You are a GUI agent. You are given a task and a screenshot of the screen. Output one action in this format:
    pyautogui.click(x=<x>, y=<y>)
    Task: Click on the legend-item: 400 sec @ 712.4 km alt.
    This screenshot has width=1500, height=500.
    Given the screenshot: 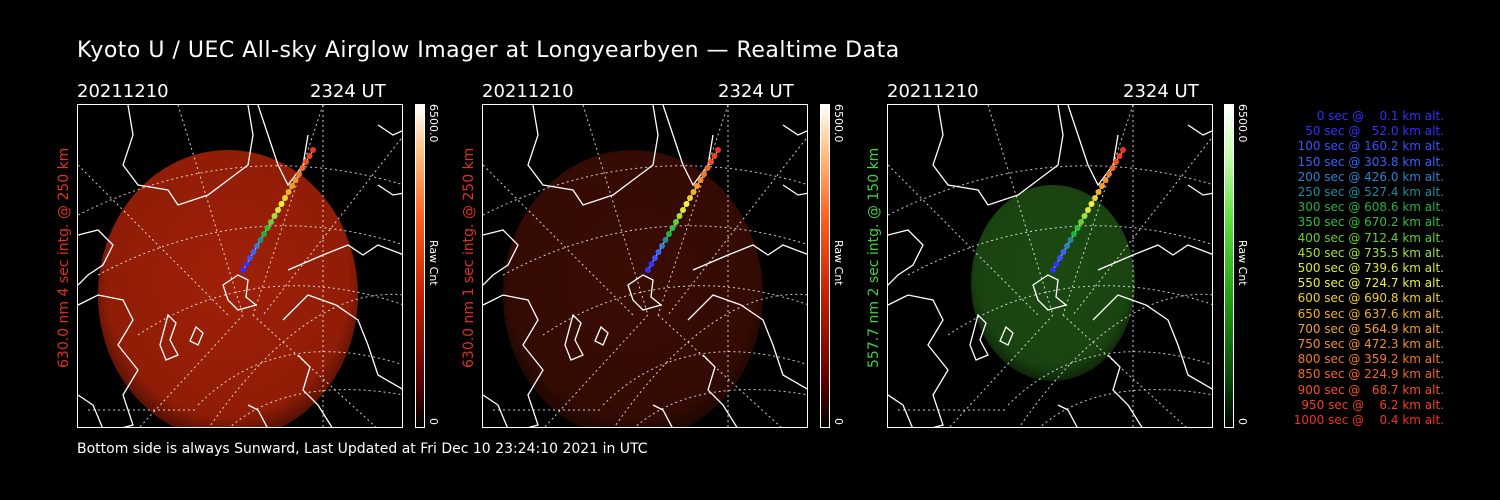 What is the action you would take?
    pyautogui.click(x=1370, y=237)
    